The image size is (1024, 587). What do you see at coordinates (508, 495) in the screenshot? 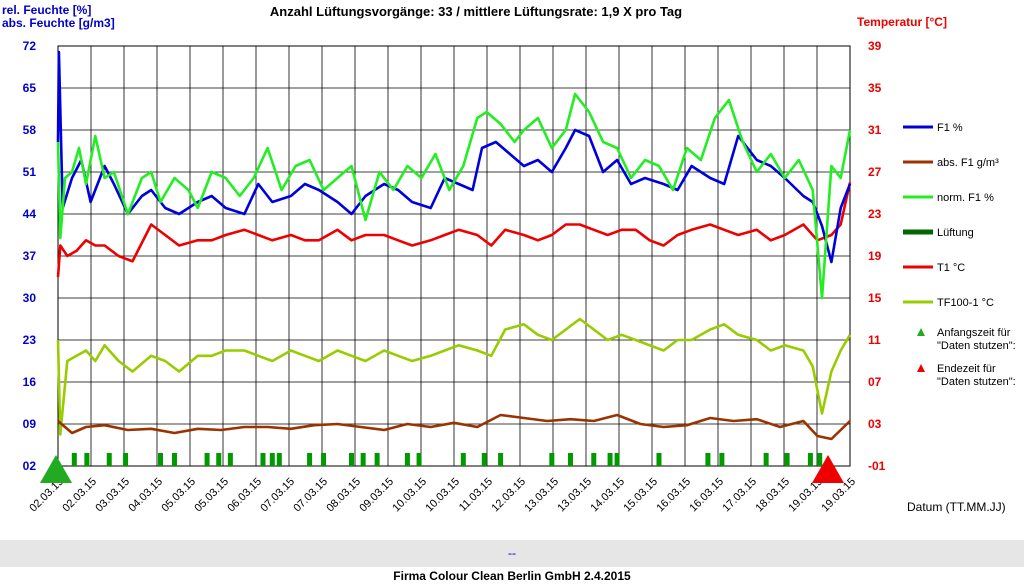
I see `x-tick-label: 12.03.15` at bounding box center [508, 495].